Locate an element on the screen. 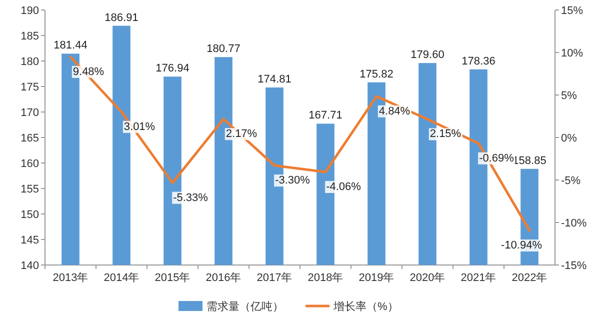  y-tick-label: 150 is located at coordinates (29, 215).